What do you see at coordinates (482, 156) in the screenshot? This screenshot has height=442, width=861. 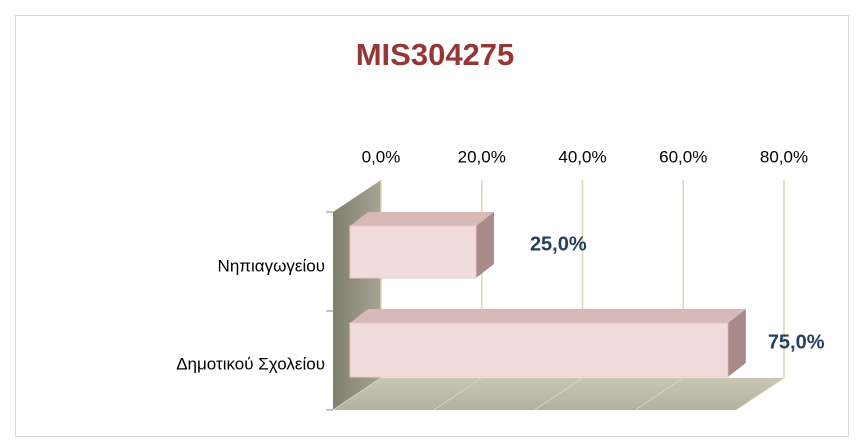 I see `x-tick-label: 20,0%` at bounding box center [482, 156].